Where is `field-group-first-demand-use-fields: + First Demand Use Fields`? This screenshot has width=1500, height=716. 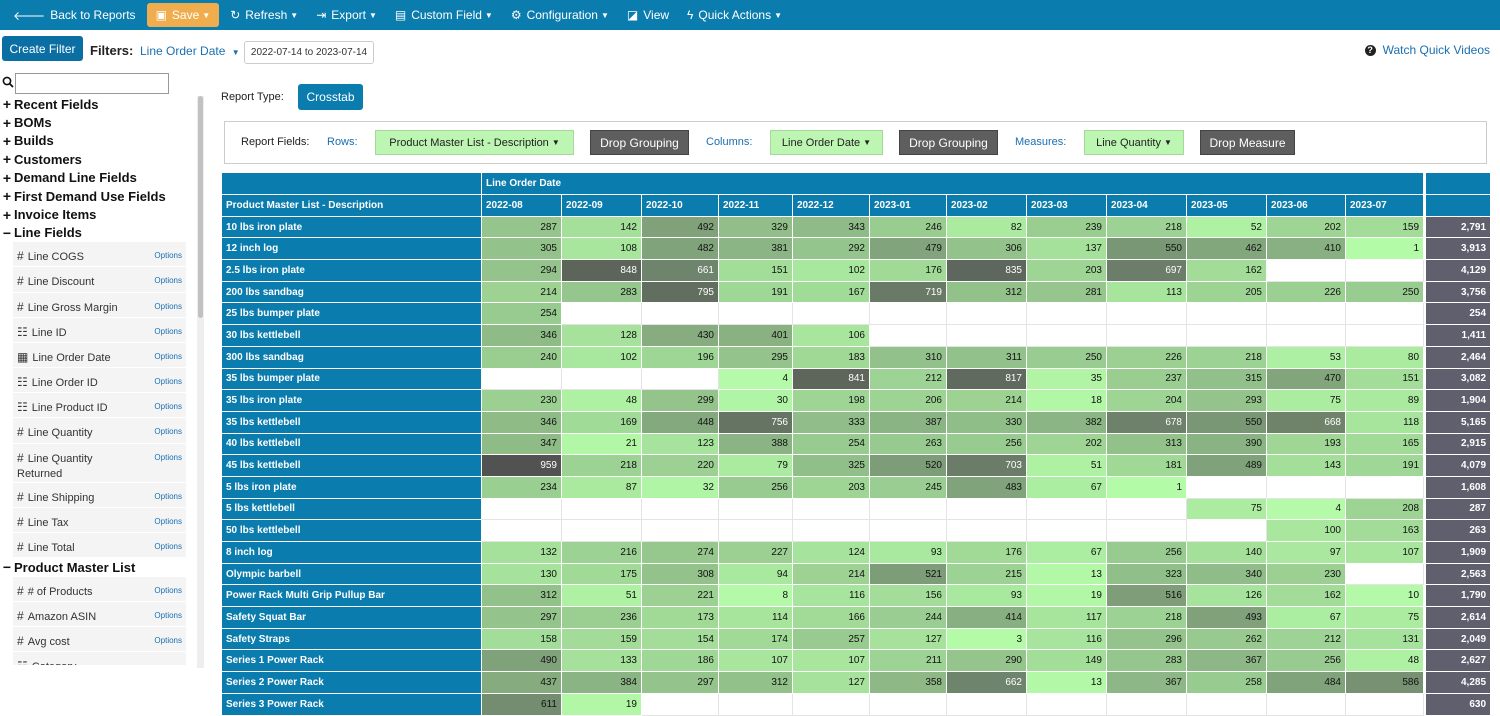 field-group-first-demand-use-fields: + First Demand Use Fields is located at coordinates (96, 196).